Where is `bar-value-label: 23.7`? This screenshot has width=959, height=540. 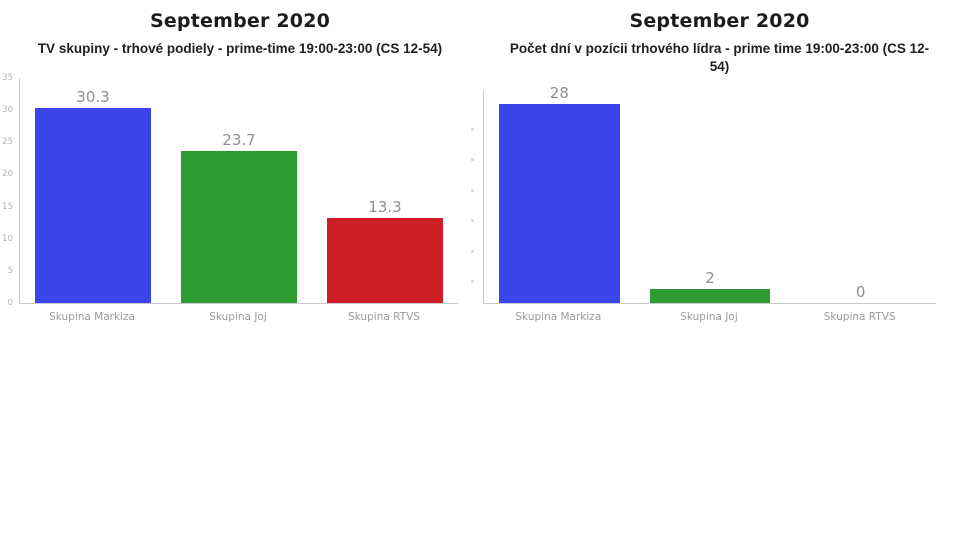
bar-value-label: 23.7 is located at coordinates (239, 139).